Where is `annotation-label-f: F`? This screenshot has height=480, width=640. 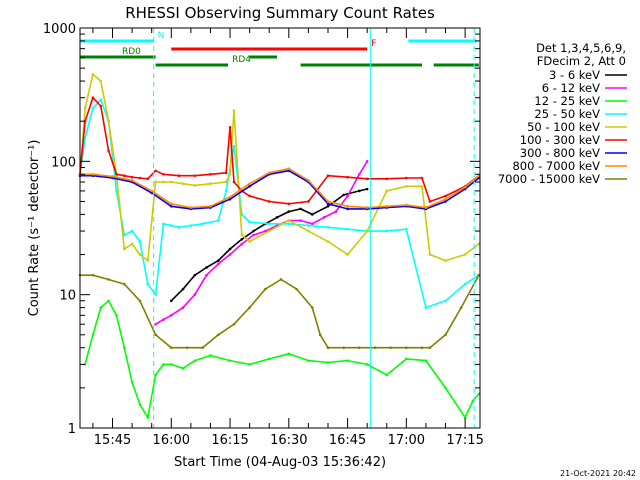 annotation-label-f: F is located at coordinates (373, 44).